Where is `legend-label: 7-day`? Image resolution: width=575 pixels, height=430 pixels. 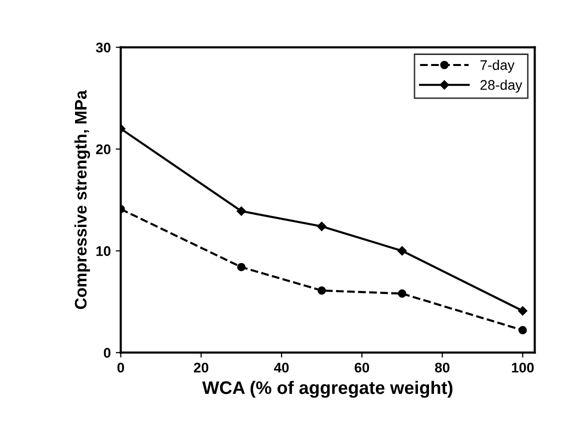
legend-label: 7-day is located at coordinates (497, 66).